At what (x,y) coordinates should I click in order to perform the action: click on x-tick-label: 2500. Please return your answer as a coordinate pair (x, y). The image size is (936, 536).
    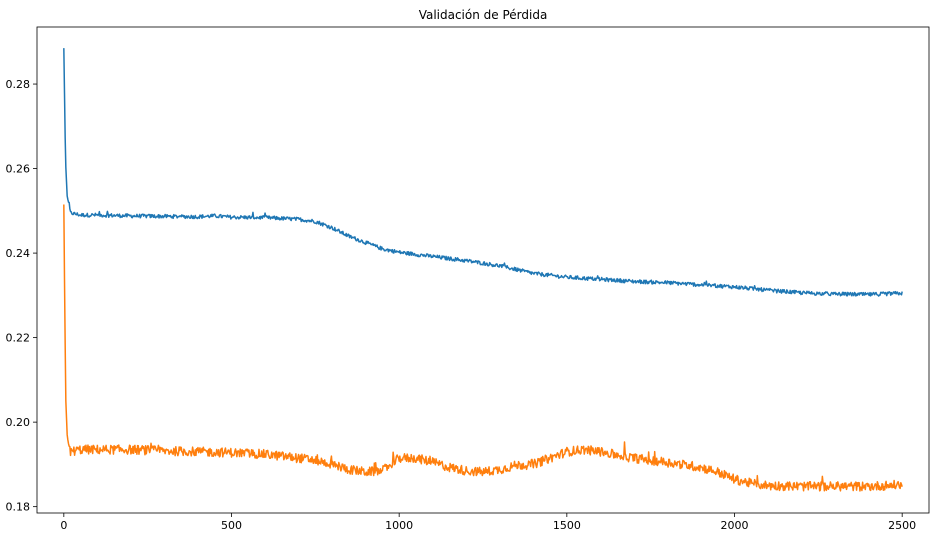
    Looking at the image, I should click on (902, 525).